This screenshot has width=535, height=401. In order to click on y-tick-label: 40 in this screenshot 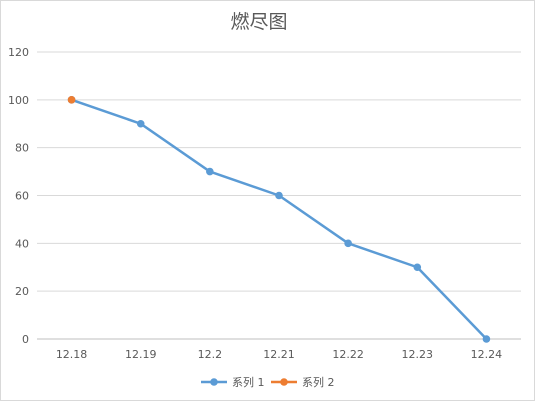, I will do `click(22, 243)`.